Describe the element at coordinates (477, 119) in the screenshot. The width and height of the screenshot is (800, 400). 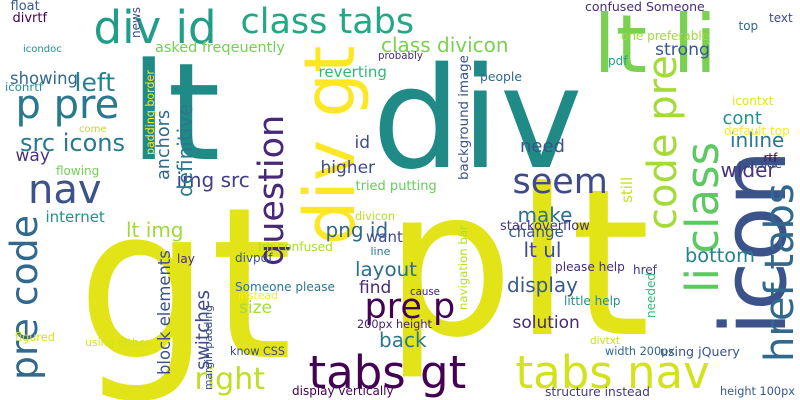
I see `word-div: div` at that location.